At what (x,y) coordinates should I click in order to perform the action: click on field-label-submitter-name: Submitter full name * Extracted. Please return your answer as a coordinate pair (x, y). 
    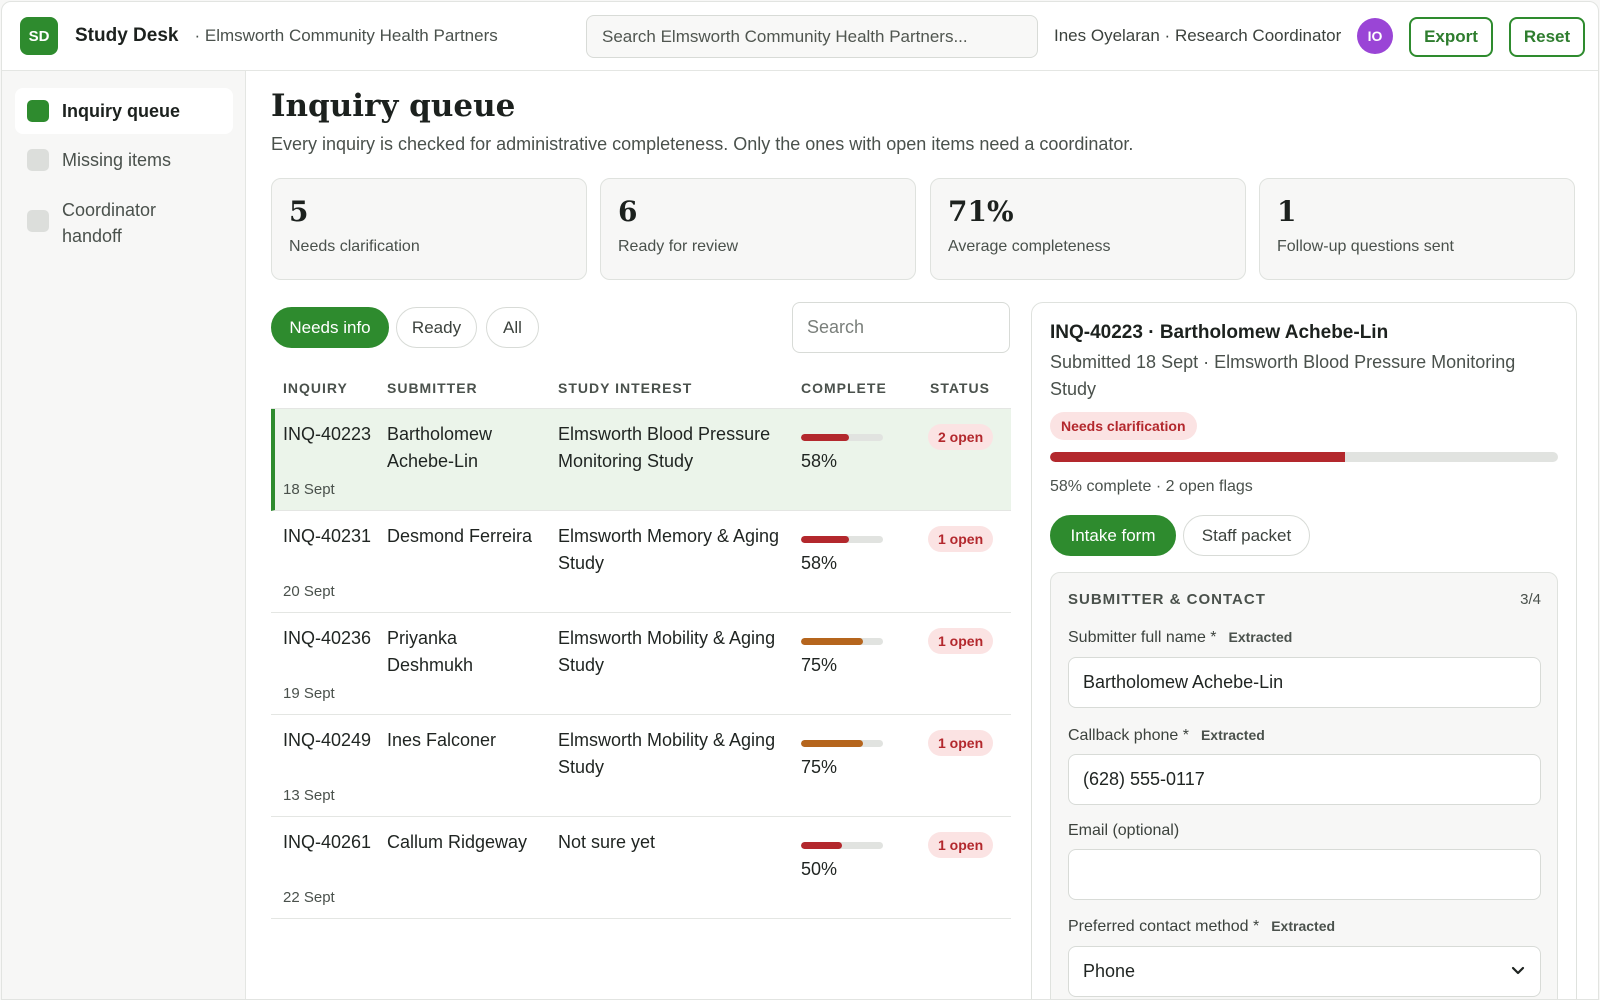
    Looking at the image, I should click on (1180, 638).